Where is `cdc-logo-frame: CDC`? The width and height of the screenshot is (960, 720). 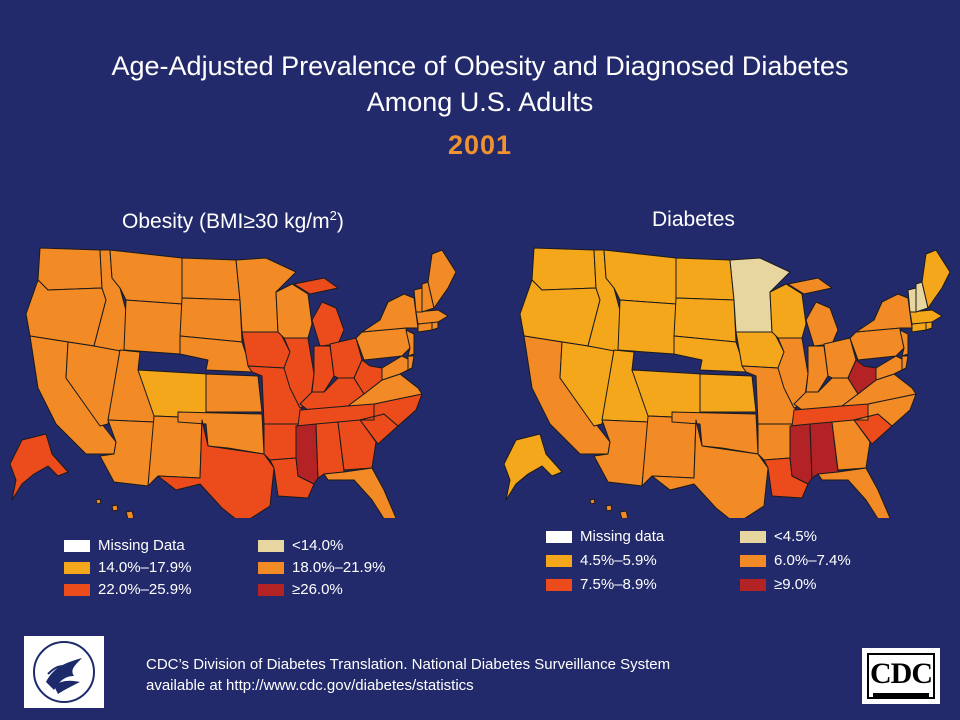 cdc-logo-frame: CDC is located at coordinates (901, 676).